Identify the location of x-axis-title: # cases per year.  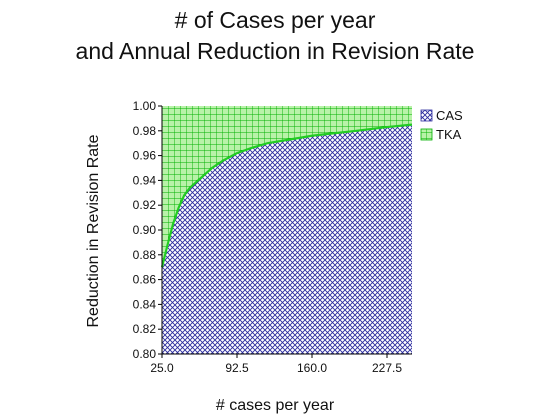
(275, 405).